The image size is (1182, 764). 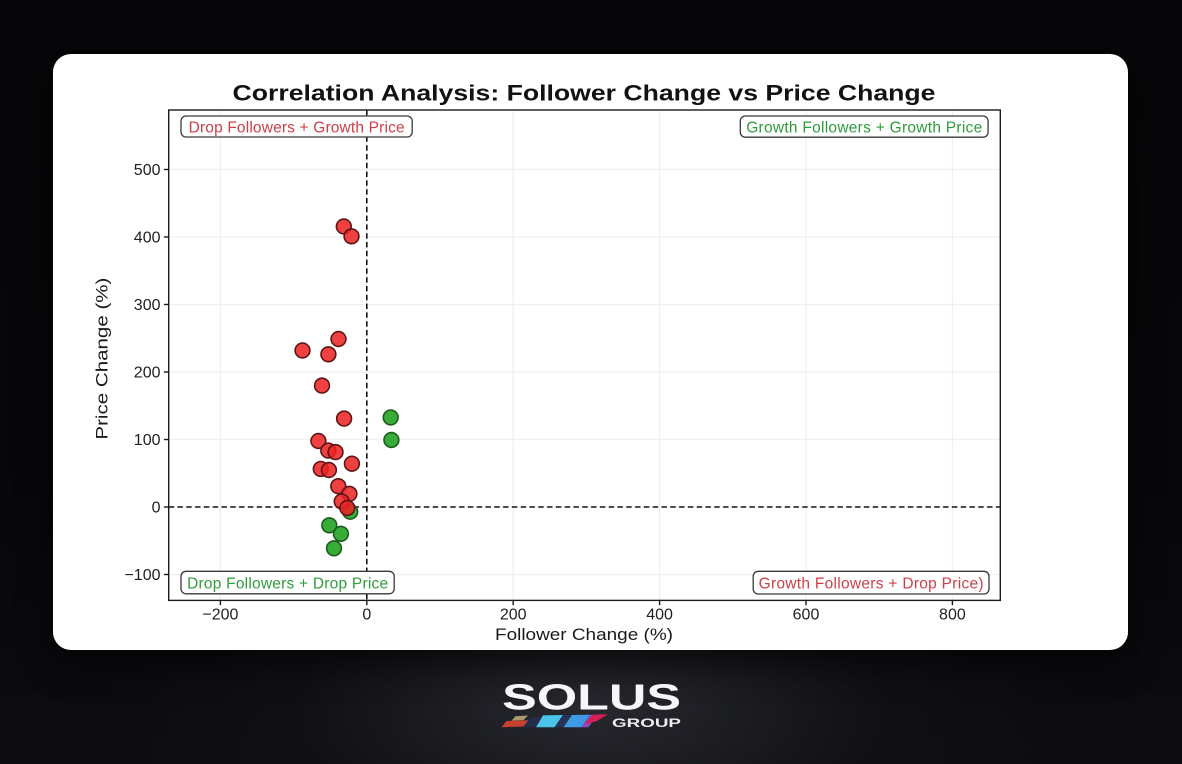 I want to click on svg-text: Price Change (%), so click(x=102, y=359).